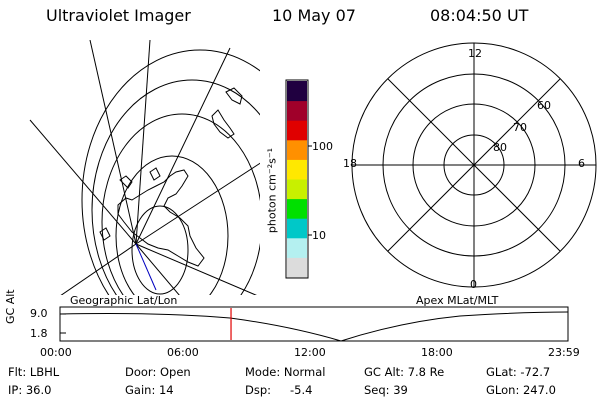  I want to click on door-status: Door: Open, so click(158, 372).